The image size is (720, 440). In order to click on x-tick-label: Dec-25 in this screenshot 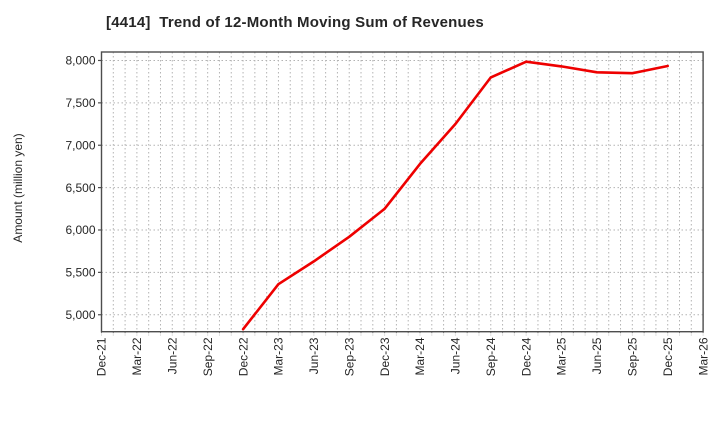, I will do `click(668, 356)`.